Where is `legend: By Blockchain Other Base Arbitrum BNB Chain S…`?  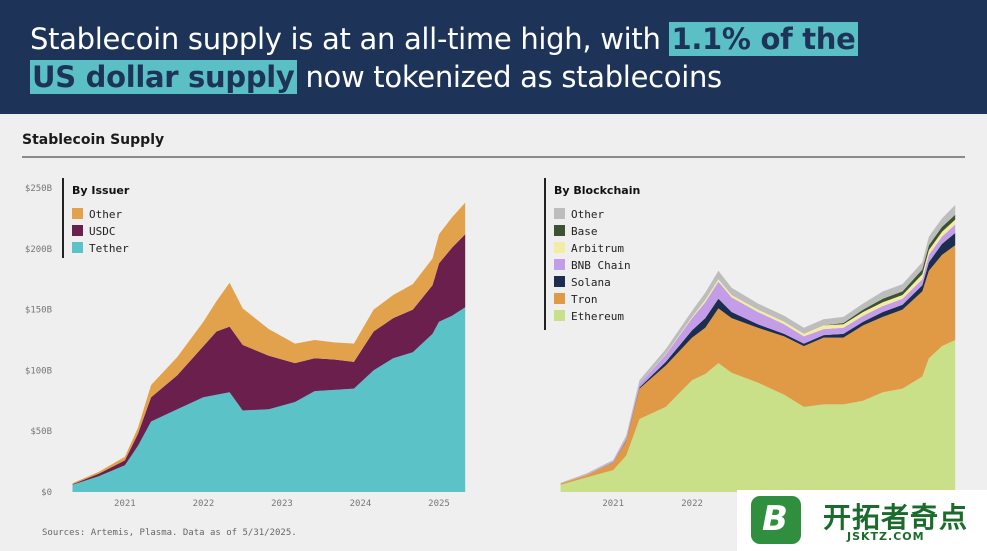 legend: By Blockchain Other Base Arbitrum BNB Chain S… is located at coordinates (592, 254).